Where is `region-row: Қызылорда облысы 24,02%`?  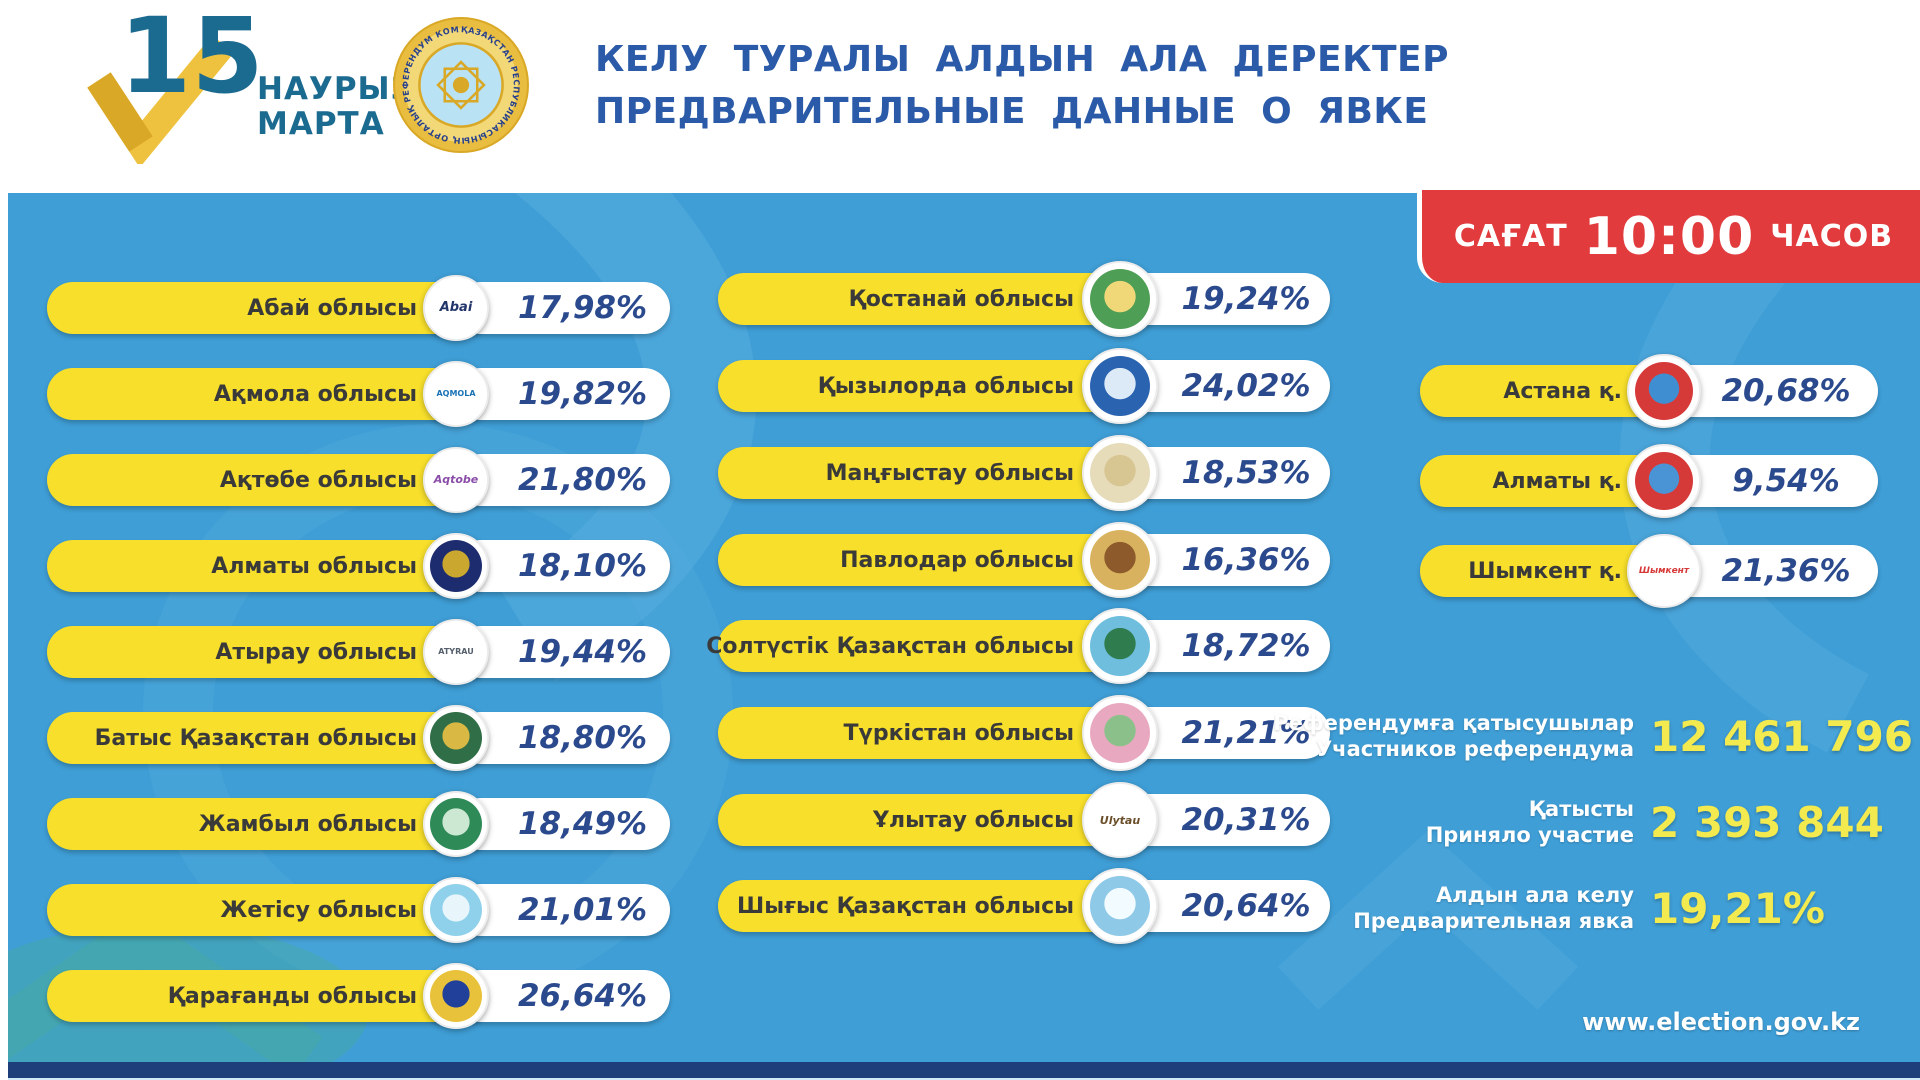
region-row: Қызылорда облысы 24,02% is located at coordinates (1024, 386).